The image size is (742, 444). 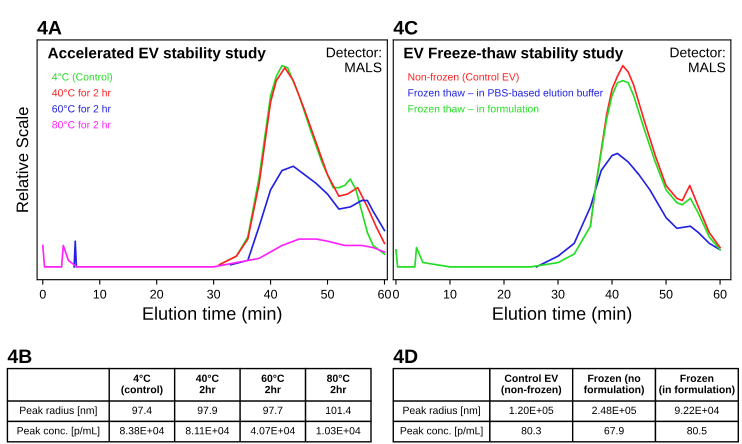 I want to click on text: 8.38E+04, so click(x=142, y=430).